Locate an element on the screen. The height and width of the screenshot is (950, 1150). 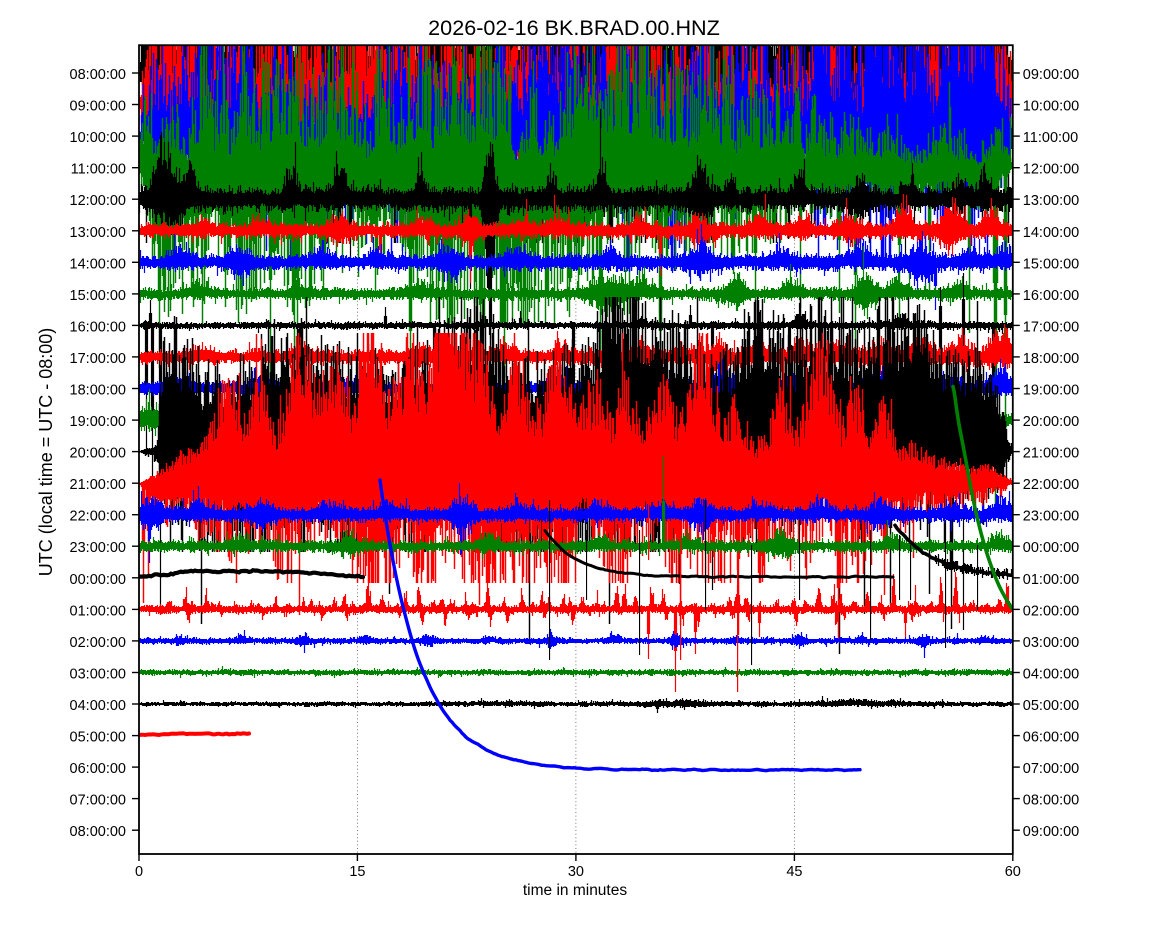
svg-text: 0 is located at coordinates (139, 872).